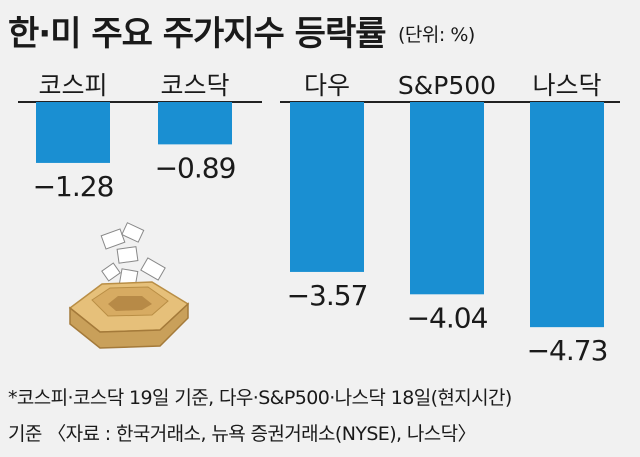 Image resolution: width=640 pixels, height=457 pixels. Describe the element at coordinates (447, 317) in the screenshot. I see `value-label-3: −4.04` at that location.